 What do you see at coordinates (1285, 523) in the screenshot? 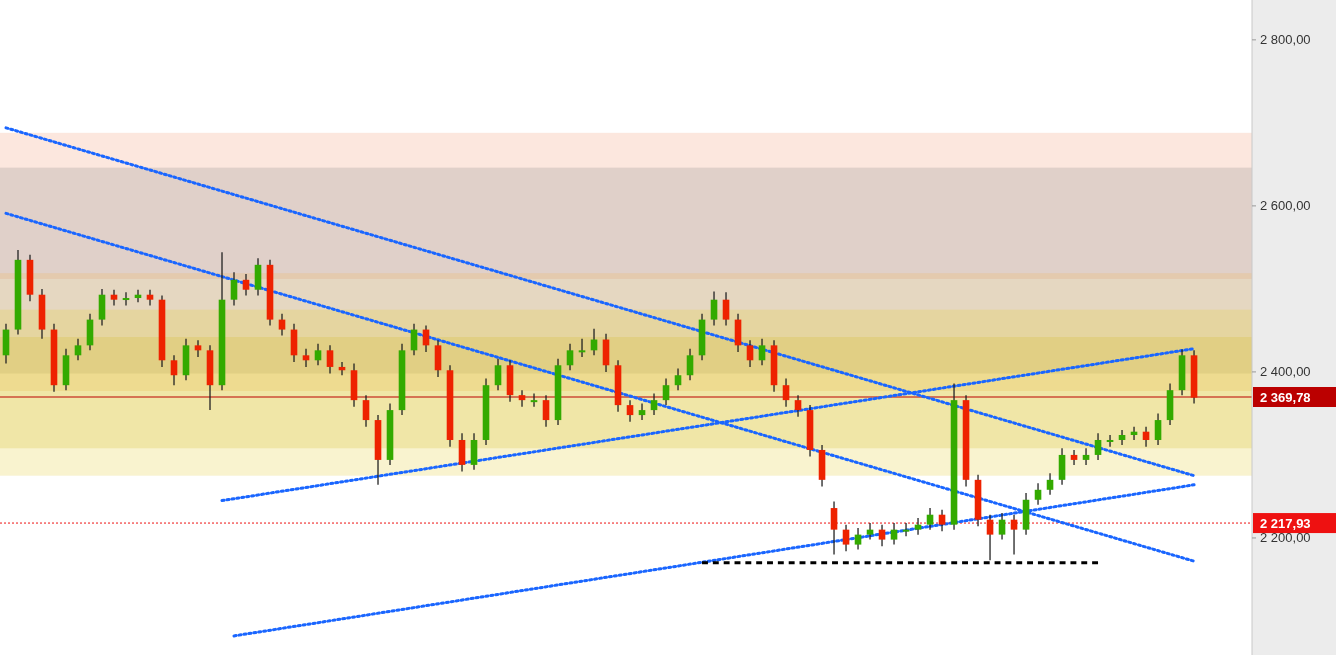
I see `ref-line-label: 2 217,93` at bounding box center [1285, 523].